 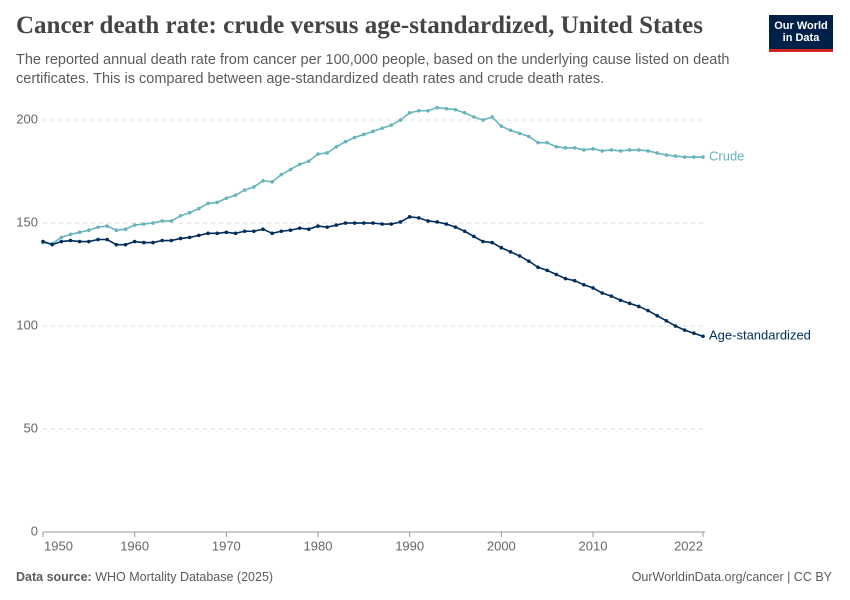 I want to click on y-tick-label: 50, so click(x=31, y=427).